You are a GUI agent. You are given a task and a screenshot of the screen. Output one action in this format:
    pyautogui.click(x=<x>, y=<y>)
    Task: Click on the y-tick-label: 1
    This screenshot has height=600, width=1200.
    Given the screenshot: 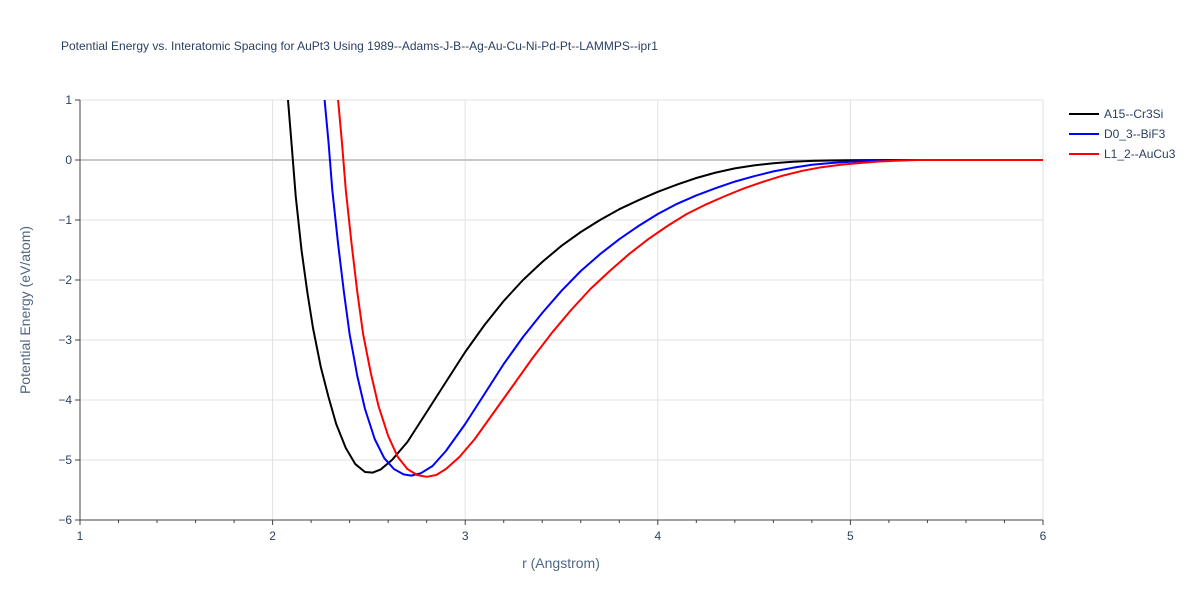 What is the action you would take?
    pyautogui.click(x=68, y=100)
    